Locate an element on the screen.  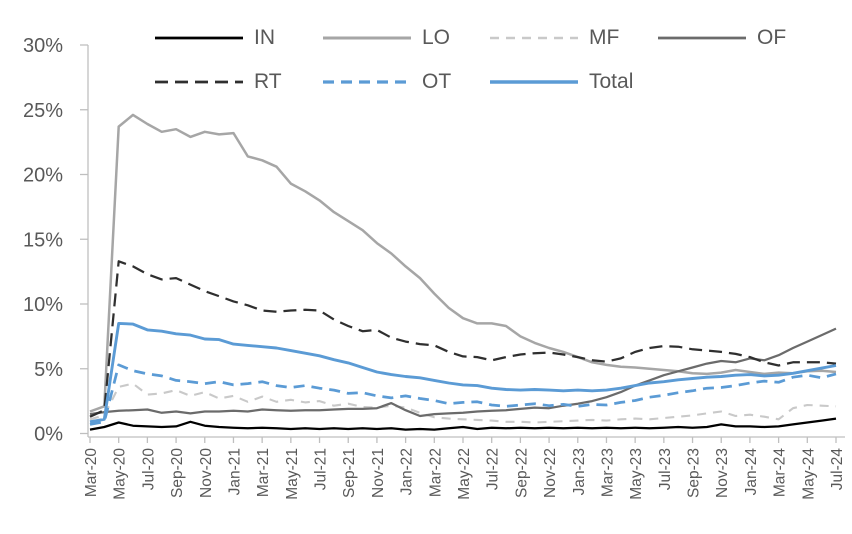
x-axis-tick-label: Nov-23 is located at coordinates (722, 473).